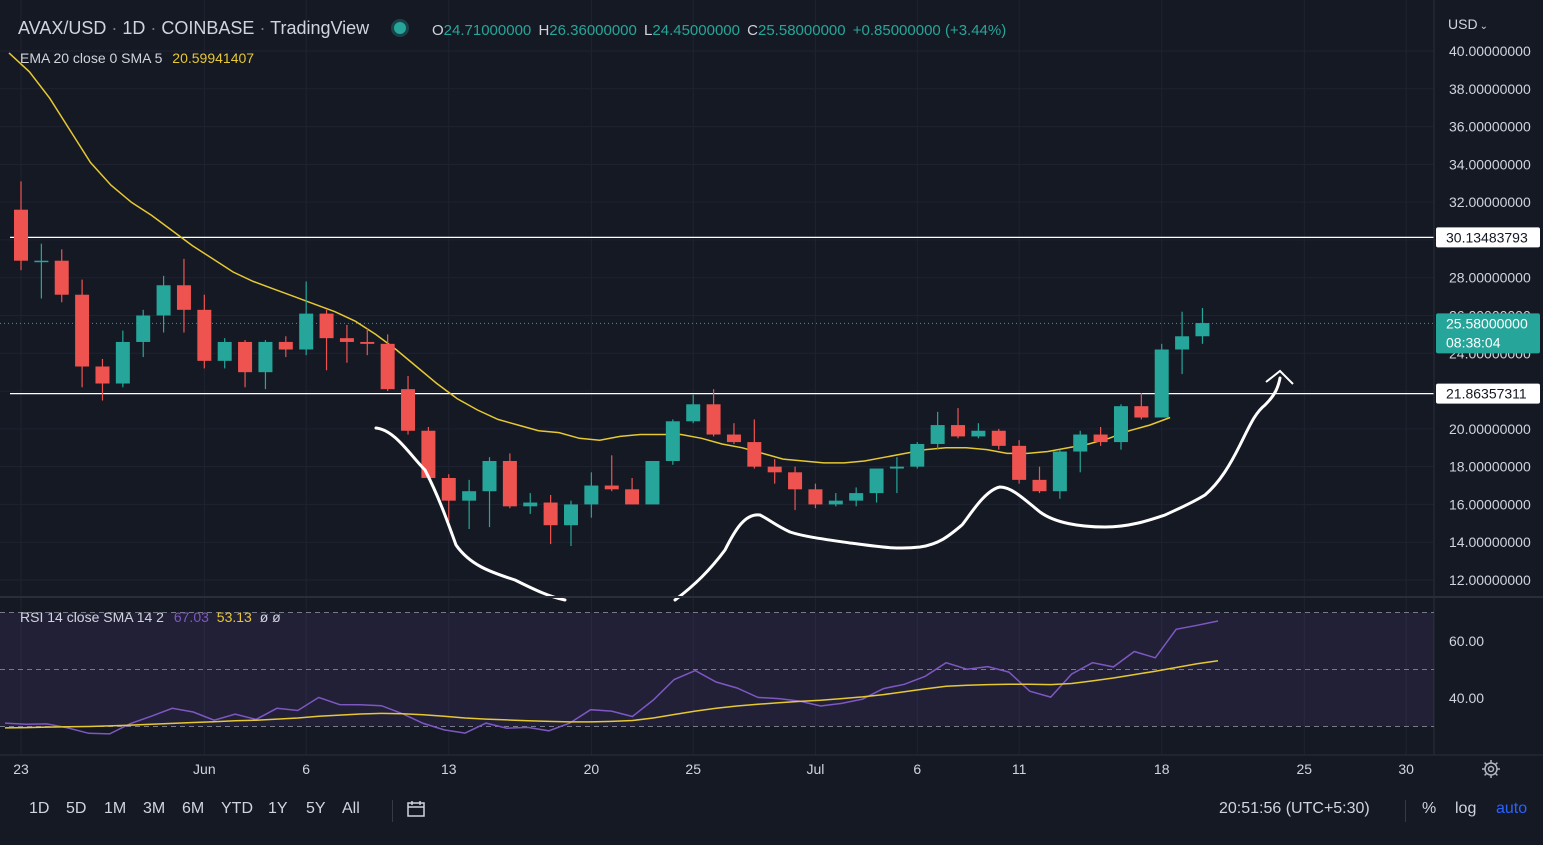 The width and height of the screenshot is (1543, 845). Describe the element at coordinates (1490, 429) in the screenshot. I see `price-tick-label: 20.00000000` at that location.